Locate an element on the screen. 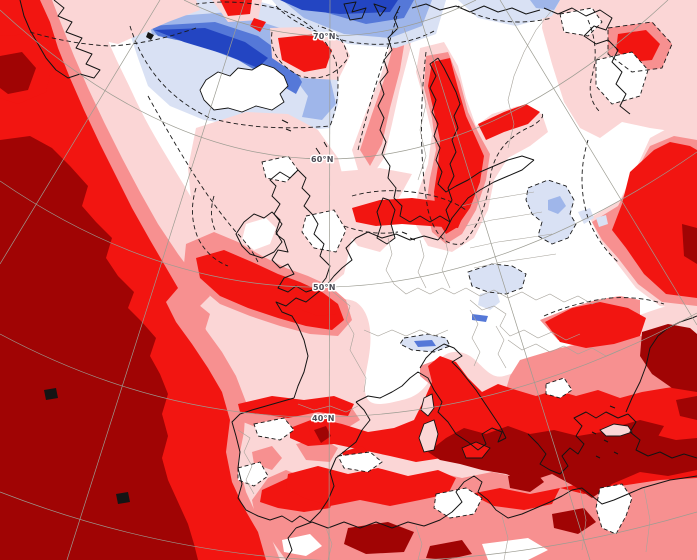 The width and height of the screenshot is (697, 560). white-africa-c is located at coordinates (515, 549).